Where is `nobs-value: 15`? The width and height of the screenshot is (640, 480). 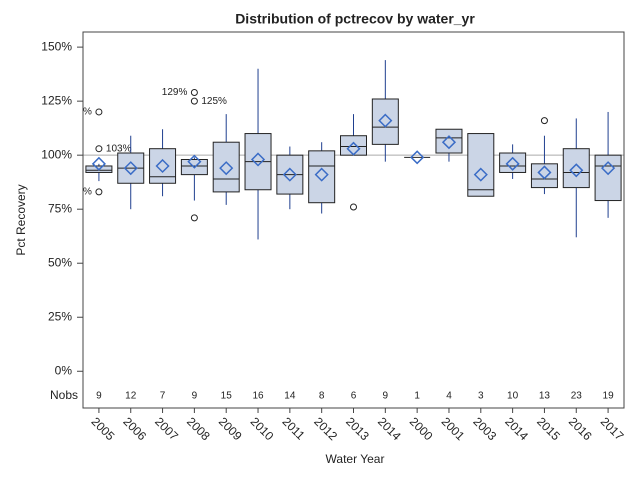
nobs-value: 15 is located at coordinates (227, 396).